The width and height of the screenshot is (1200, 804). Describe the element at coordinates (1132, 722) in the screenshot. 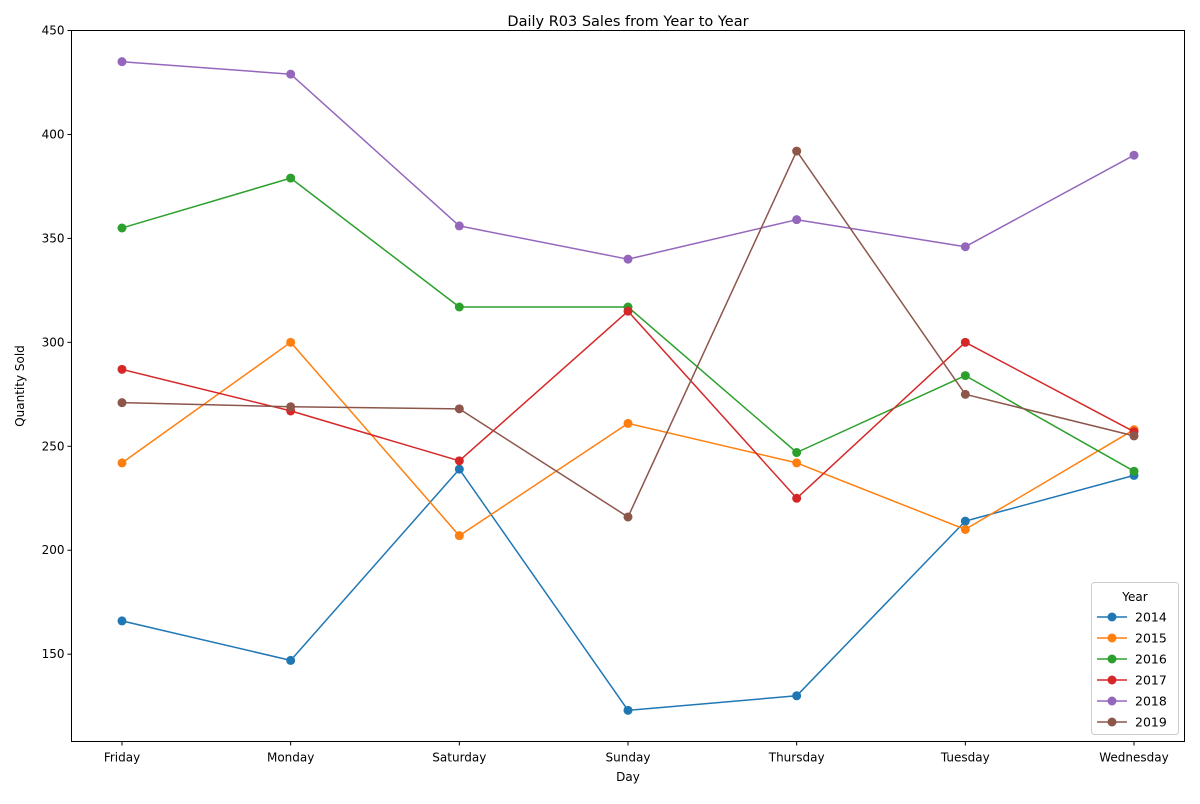

I see `legend-item-2019: 2019` at that location.